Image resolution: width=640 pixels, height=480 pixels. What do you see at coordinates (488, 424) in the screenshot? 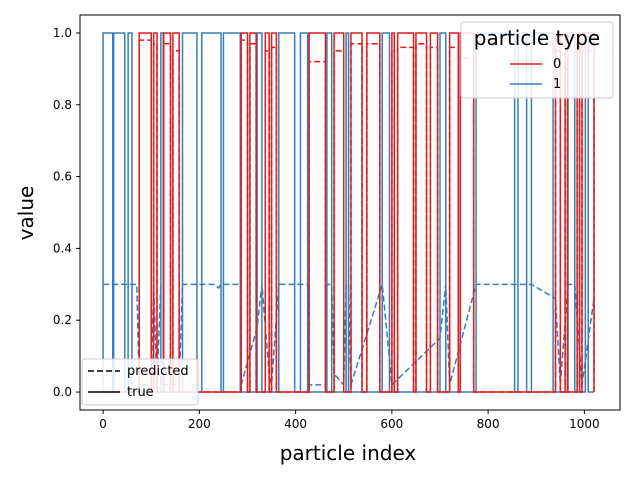
I see `x-tick-label: 800` at bounding box center [488, 424].